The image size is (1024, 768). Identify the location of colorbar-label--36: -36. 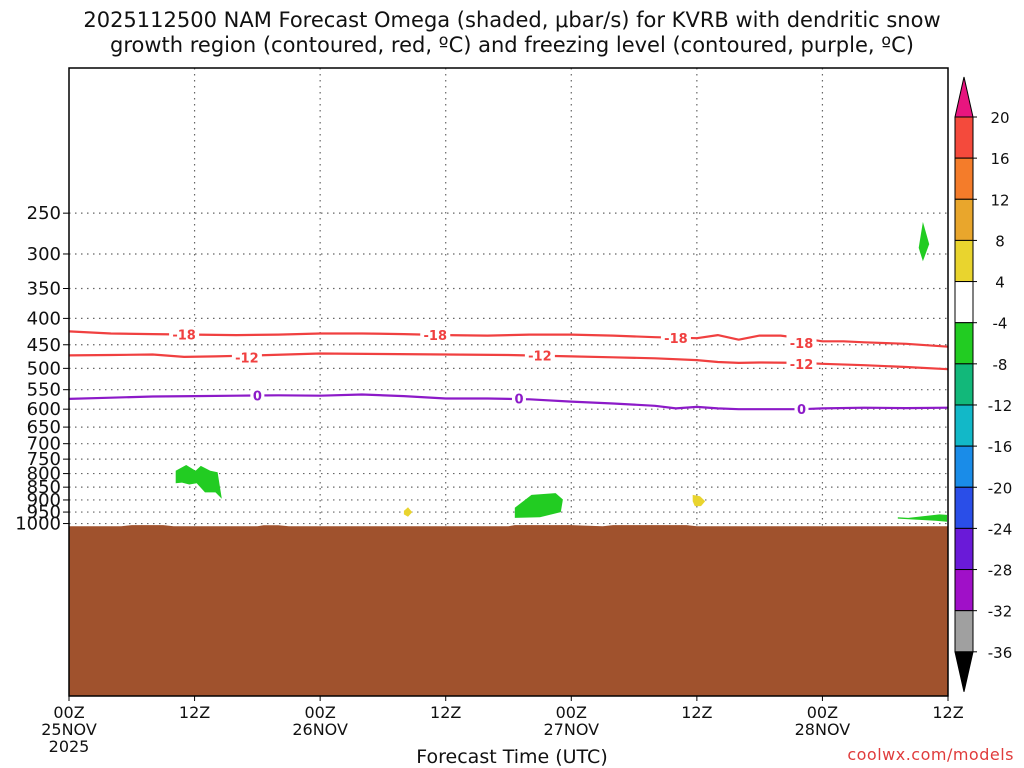
(1000, 653).